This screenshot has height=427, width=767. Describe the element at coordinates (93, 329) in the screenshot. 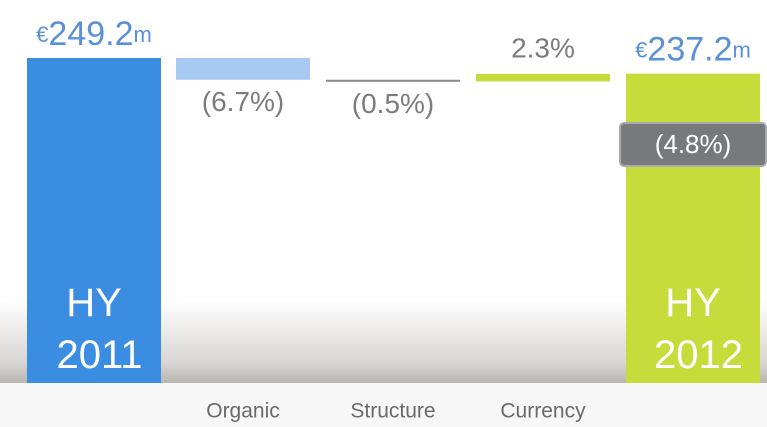

I see `category-label: HY 2011` at that location.